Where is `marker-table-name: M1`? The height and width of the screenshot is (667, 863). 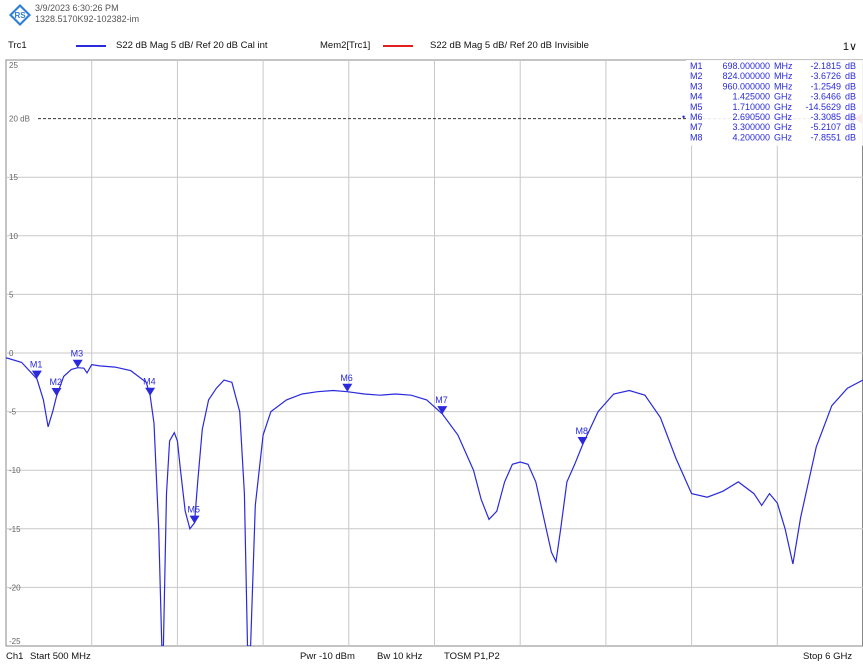 marker-table-name: M1 is located at coordinates (696, 66).